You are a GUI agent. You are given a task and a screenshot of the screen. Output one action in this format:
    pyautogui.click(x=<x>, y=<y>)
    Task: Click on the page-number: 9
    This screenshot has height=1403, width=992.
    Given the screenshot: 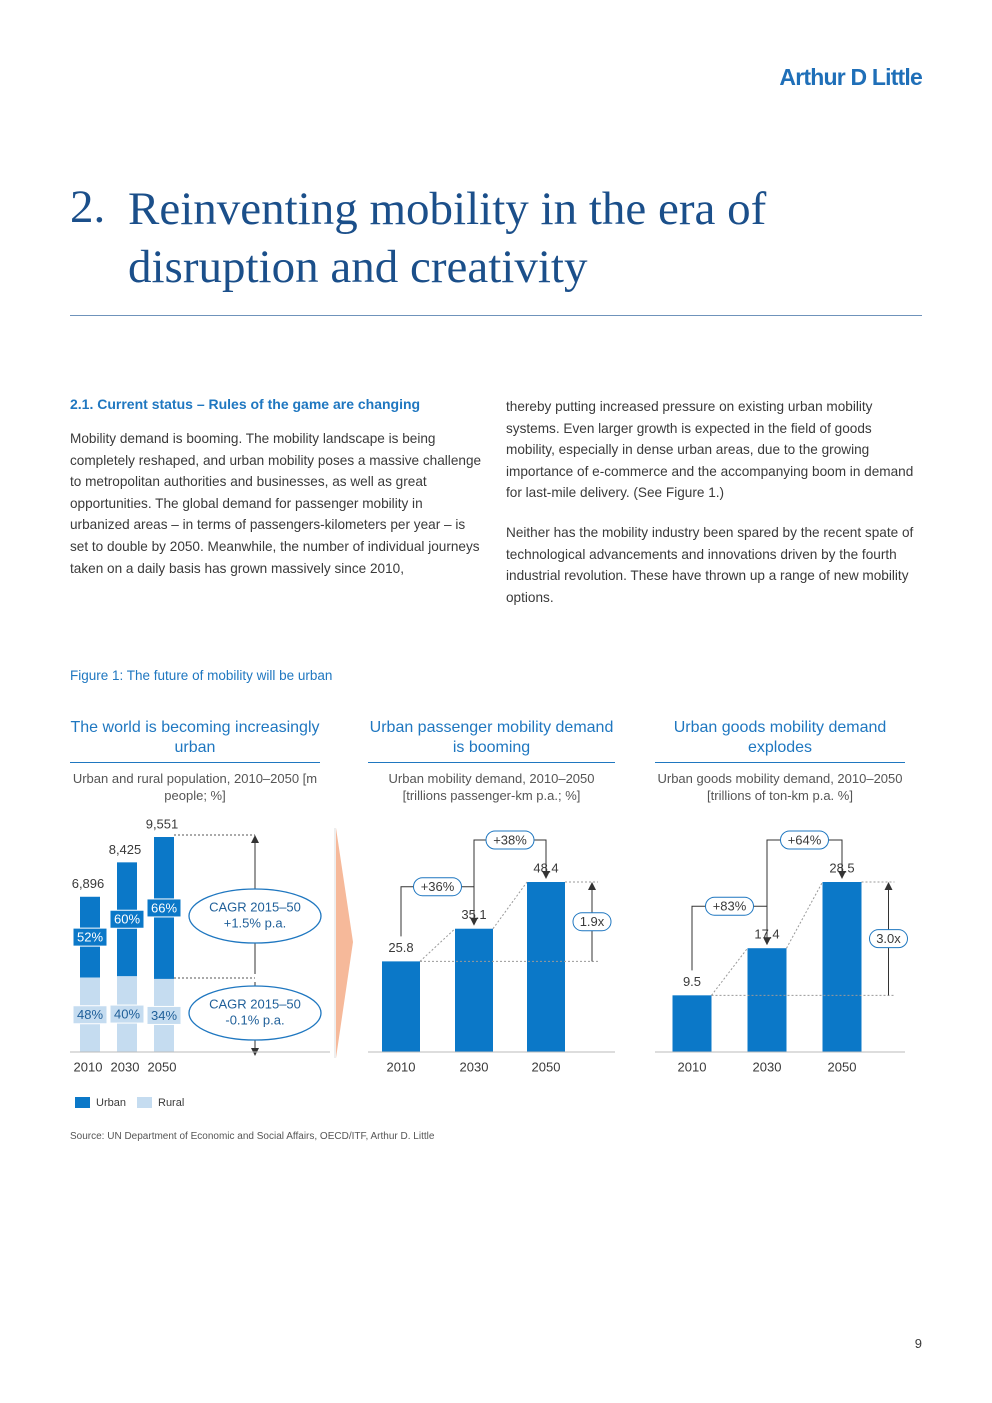 What is the action you would take?
    pyautogui.click(x=918, y=1343)
    